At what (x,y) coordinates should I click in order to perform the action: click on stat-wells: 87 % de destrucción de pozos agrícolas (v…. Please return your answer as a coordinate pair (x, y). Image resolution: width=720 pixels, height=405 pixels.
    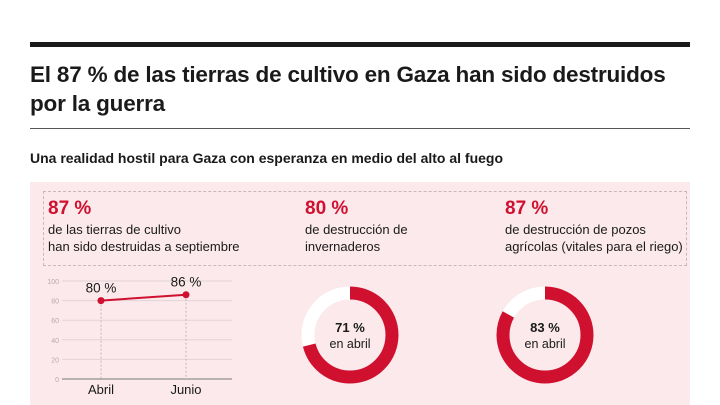
    Looking at the image, I should click on (594, 226).